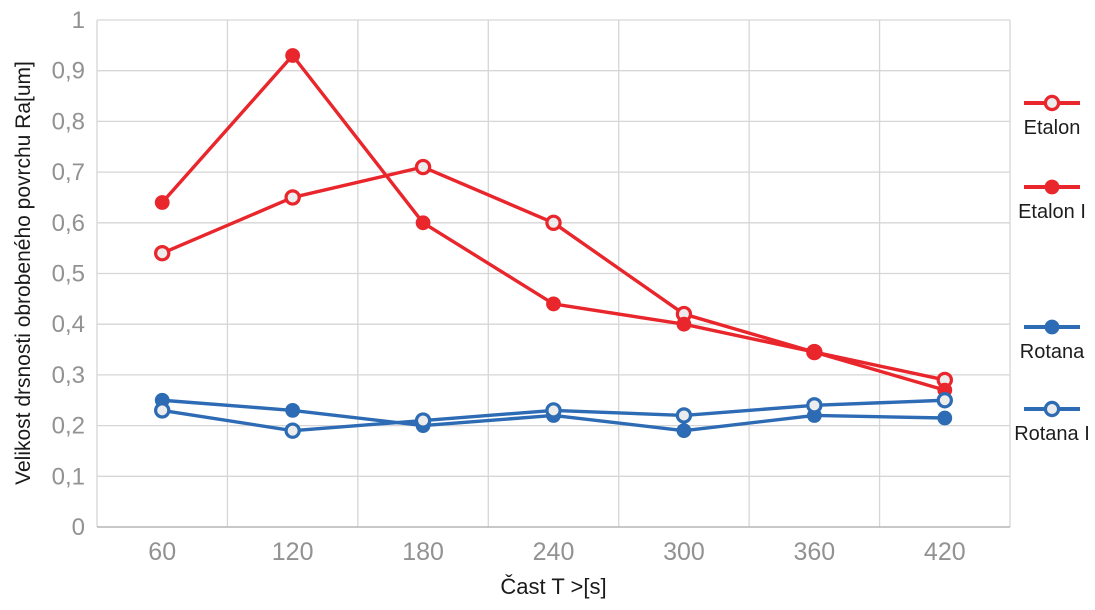 The width and height of the screenshot is (1095, 610). I want to click on legend-item-rotana: Rotana, so click(1052, 339).